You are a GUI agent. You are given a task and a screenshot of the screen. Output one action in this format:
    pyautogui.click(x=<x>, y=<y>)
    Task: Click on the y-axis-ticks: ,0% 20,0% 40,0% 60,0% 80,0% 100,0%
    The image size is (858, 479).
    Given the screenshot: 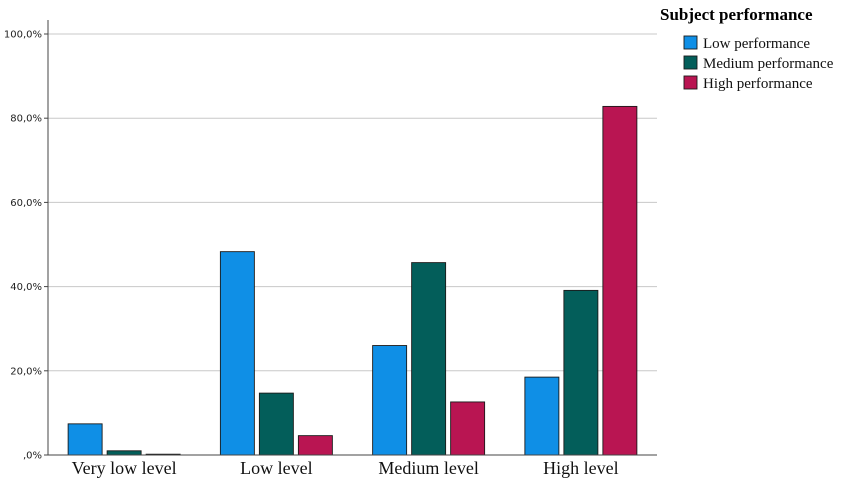 What is the action you would take?
    pyautogui.click(x=26, y=246)
    